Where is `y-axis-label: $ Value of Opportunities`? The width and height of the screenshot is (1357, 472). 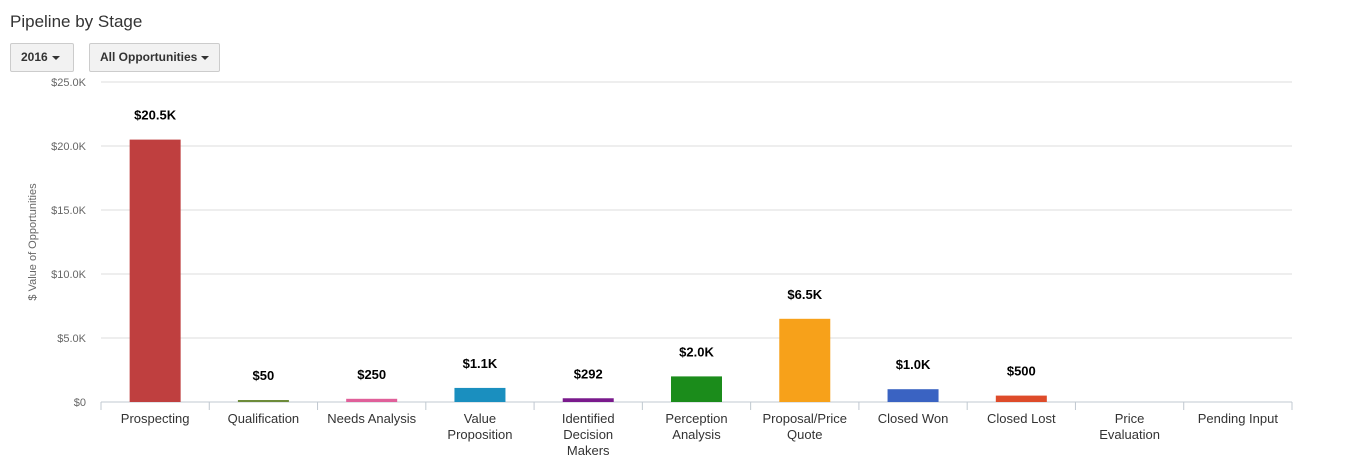
y-axis-label: $ Value of Opportunities is located at coordinates (33, 242).